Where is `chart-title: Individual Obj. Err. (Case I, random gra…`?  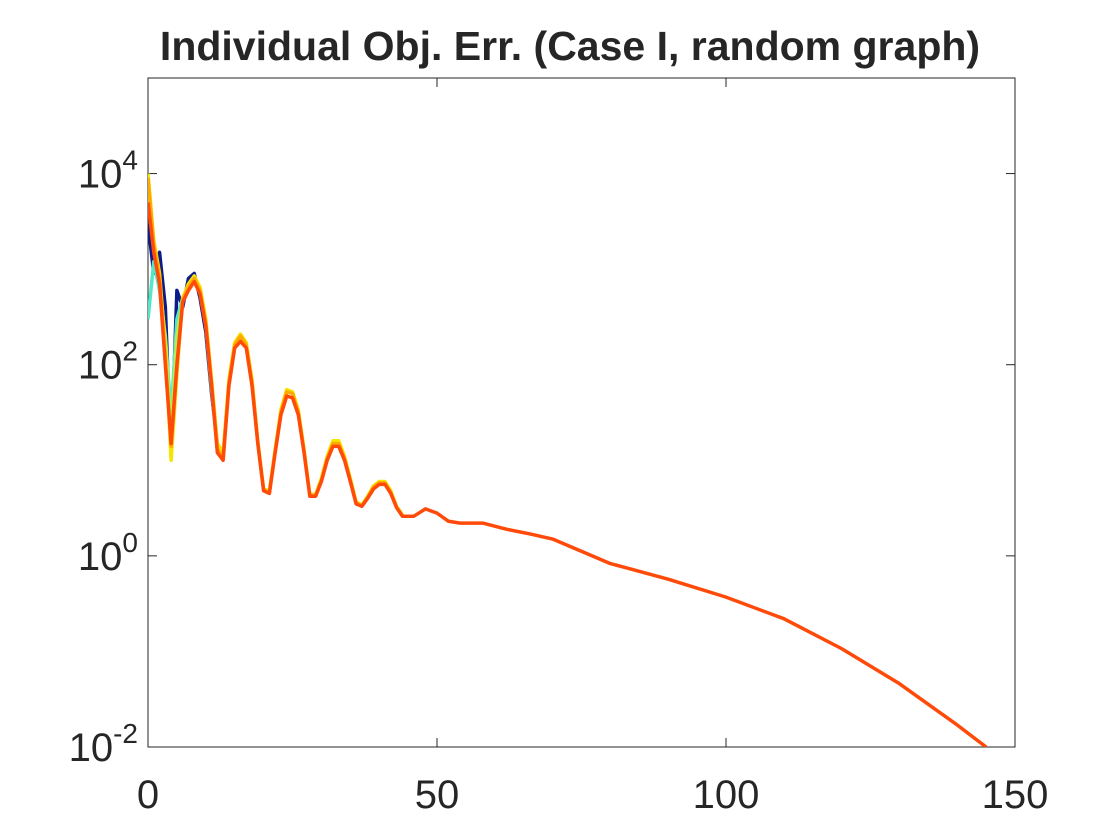 chart-title: Individual Obj. Err. (Case I, random gra… is located at coordinates (570, 46).